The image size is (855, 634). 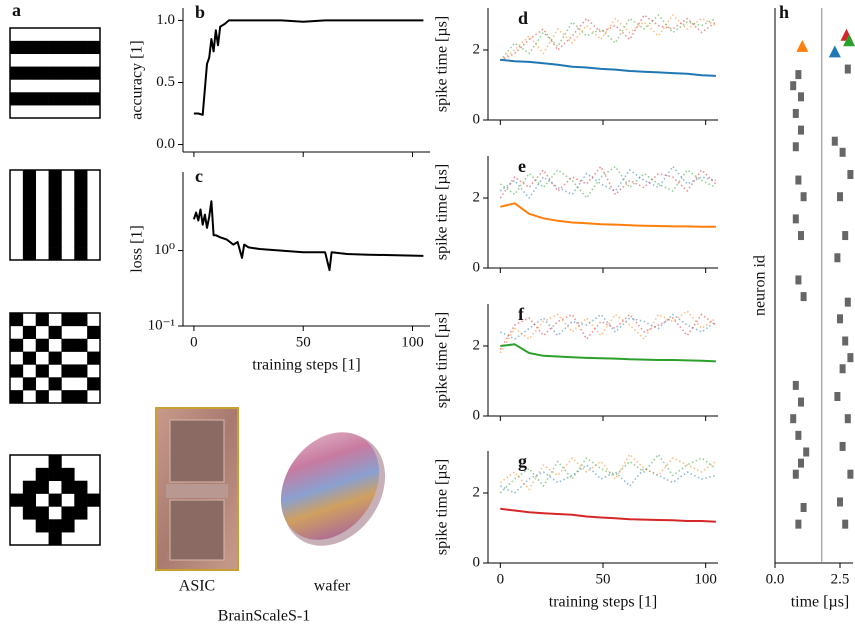 What do you see at coordinates (200, 12) in the screenshot?
I see `panel-label: b` at bounding box center [200, 12].